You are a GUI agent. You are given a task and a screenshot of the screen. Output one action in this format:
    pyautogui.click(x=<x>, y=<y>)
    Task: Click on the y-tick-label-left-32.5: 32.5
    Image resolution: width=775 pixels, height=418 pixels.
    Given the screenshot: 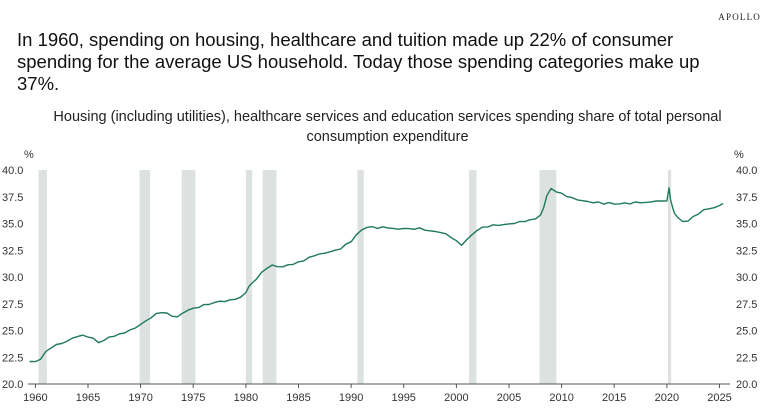 What is the action you would take?
    pyautogui.click(x=12, y=251)
    